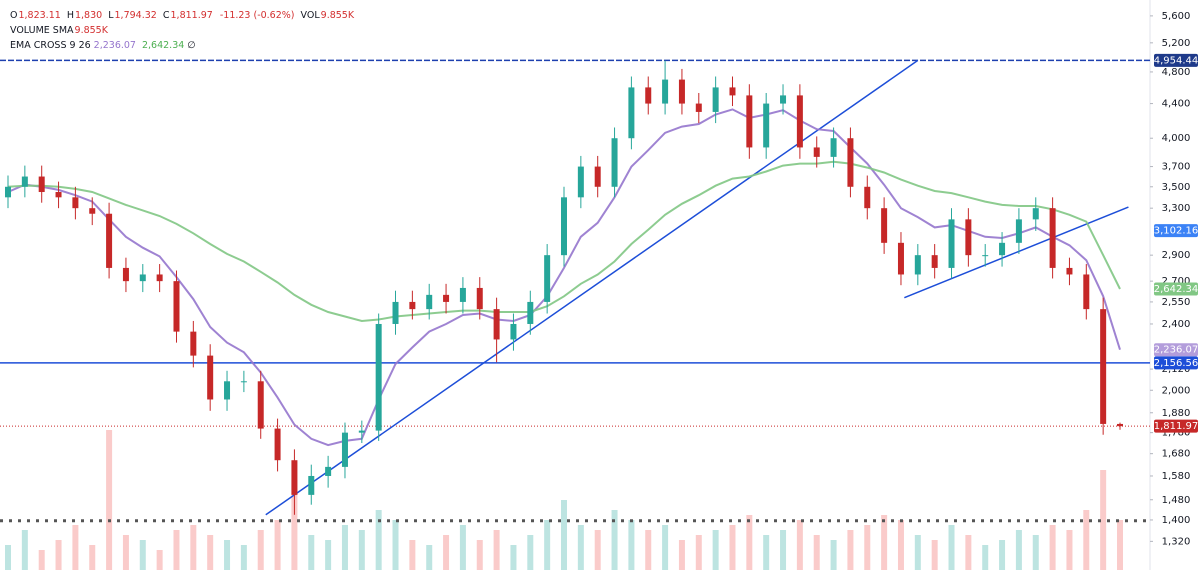 This screenshot has height=574, width=1200. I want to click on y-tick-label: 3,700, so click(1176, 167).